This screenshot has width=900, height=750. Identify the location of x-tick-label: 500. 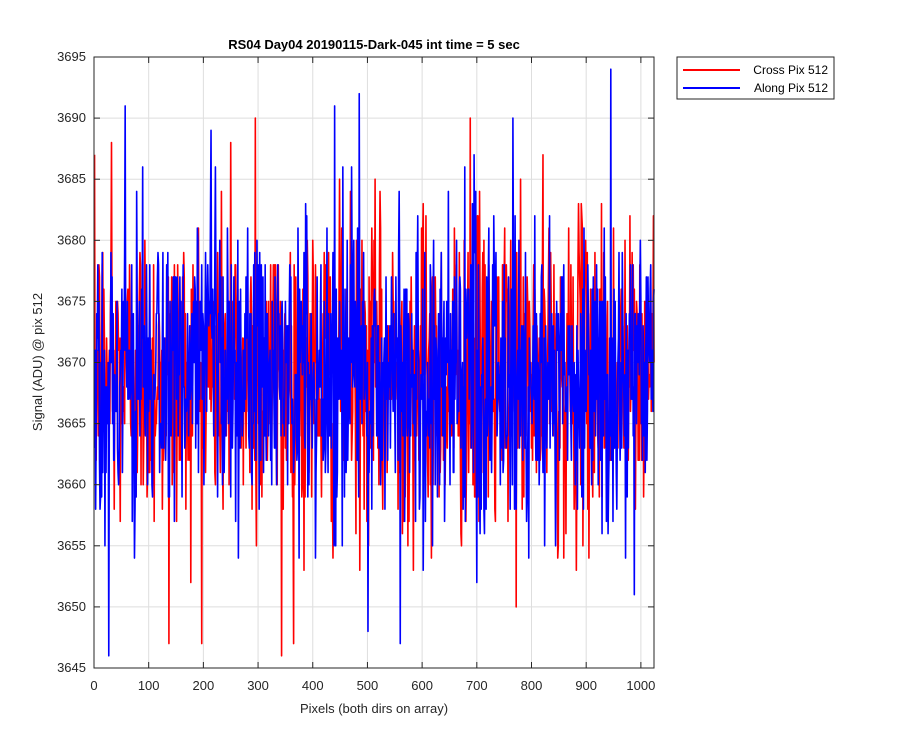
(368, 685).